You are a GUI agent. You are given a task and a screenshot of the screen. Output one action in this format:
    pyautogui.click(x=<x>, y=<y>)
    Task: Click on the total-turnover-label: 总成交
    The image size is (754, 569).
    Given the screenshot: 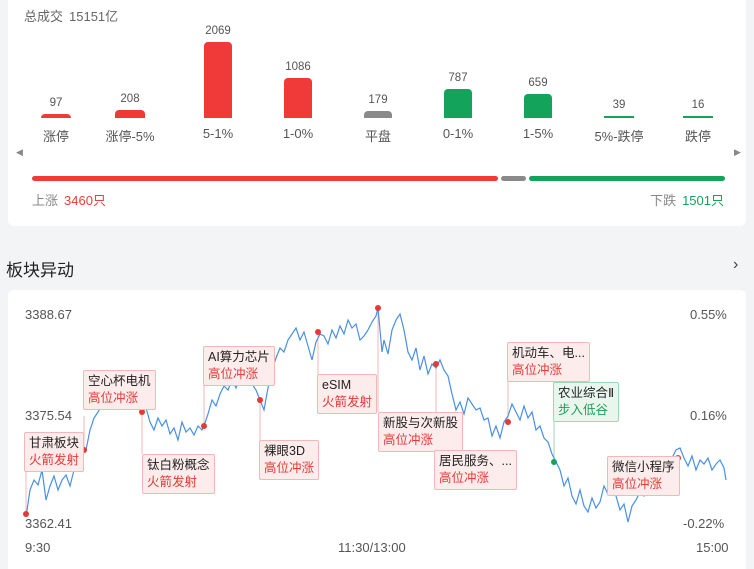 What is the action you would take?
    pyautogui.click(x=44, y=16)
    